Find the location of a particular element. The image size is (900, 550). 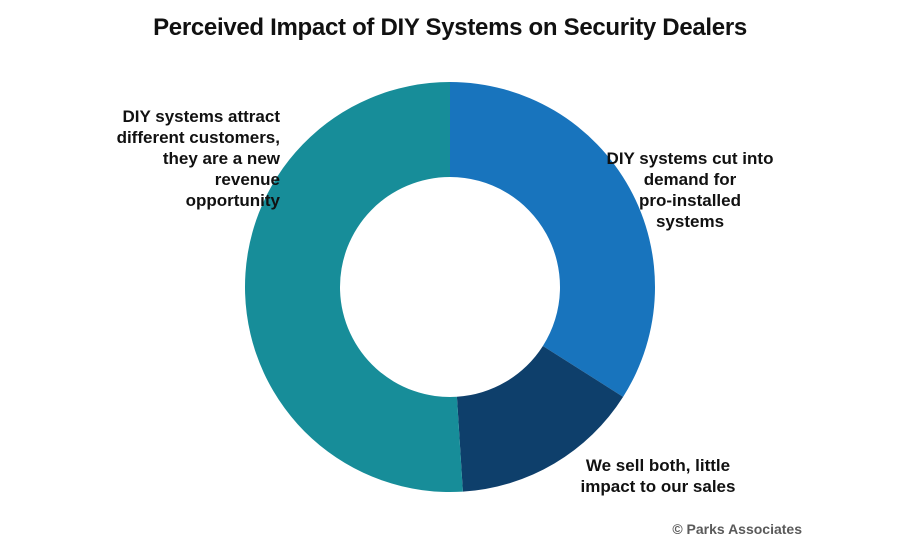

slice-label-sell-both: We sell both, little impact to our sales is located at coordinates (658, 476).